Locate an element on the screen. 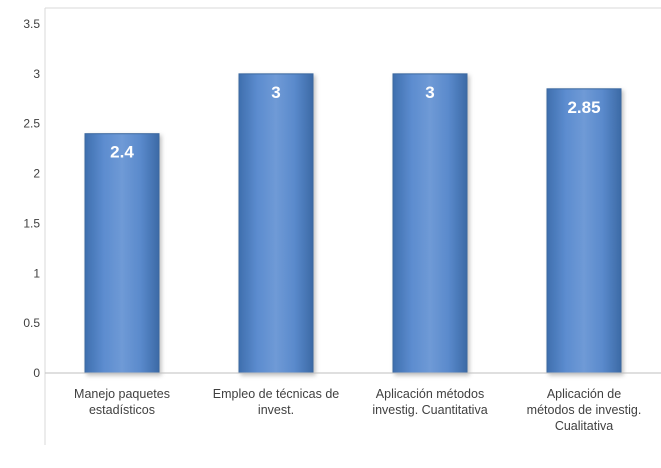 The image size is (661, 468). data-label: 2.85 is located at coordinates (583, 107).